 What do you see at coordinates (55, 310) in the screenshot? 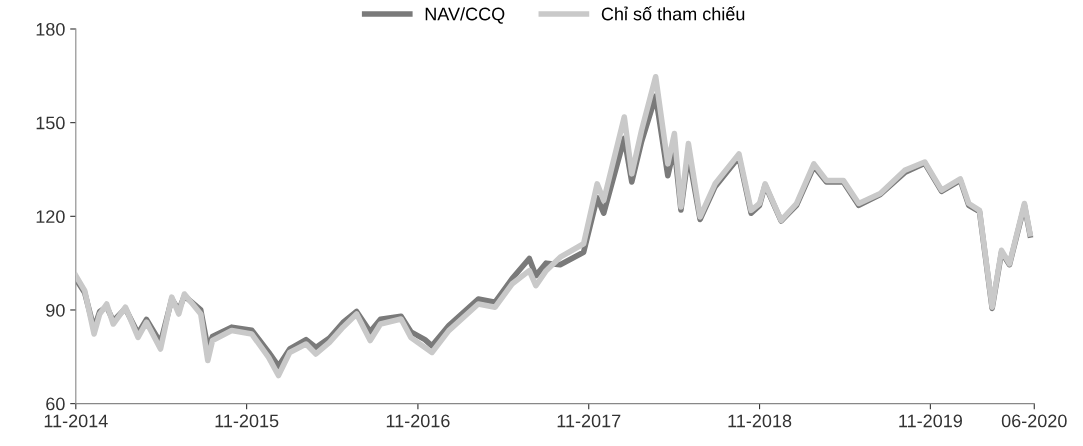
I see `y-tick-label: 90` at bounding box center [55, 310].